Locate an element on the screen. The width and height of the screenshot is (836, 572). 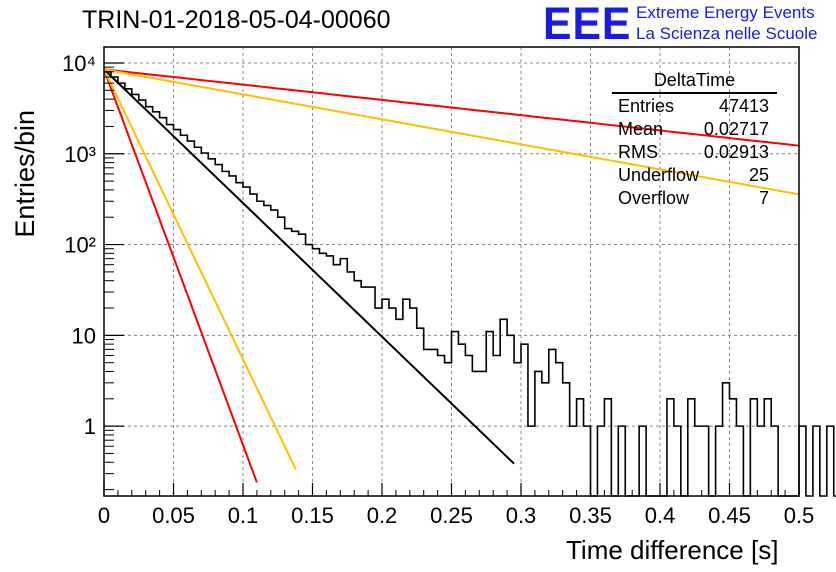
stat-value: 0.02717 is located at coordinates (736, 129).